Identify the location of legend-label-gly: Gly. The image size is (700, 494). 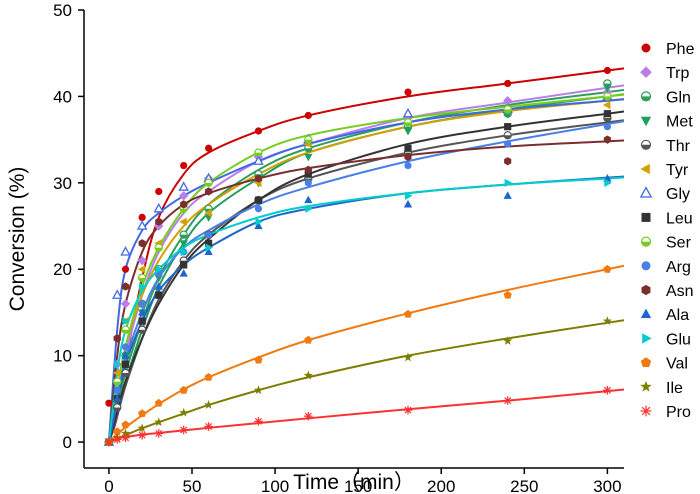
(678, 194).